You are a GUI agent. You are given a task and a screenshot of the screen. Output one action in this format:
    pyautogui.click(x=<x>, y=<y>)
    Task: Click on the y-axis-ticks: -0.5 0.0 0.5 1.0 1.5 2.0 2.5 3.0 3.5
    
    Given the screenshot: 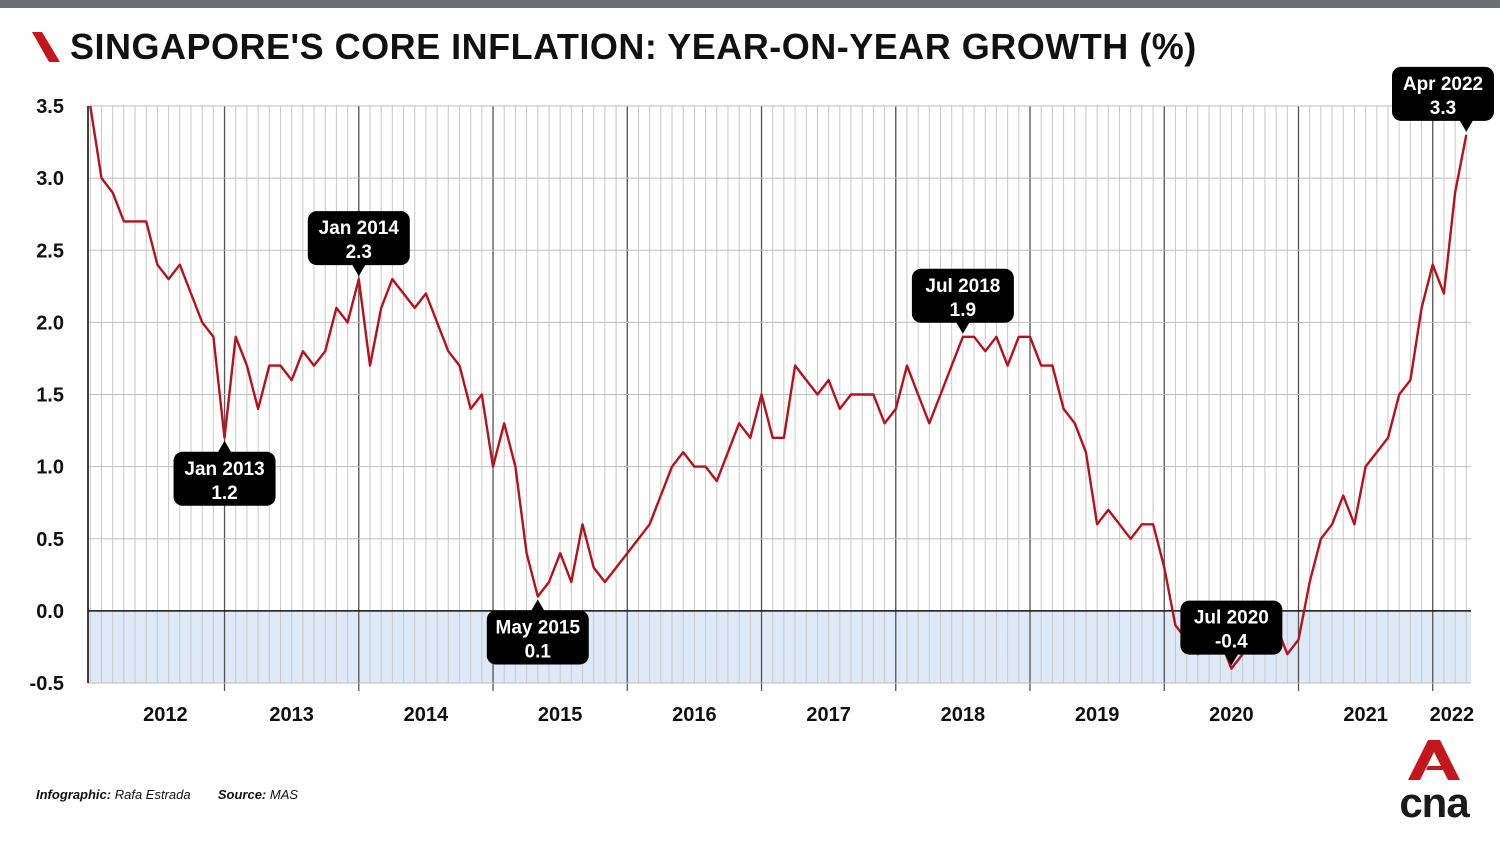 What is the action you would take?
    pyautogui.click(x=47, y=395)
    